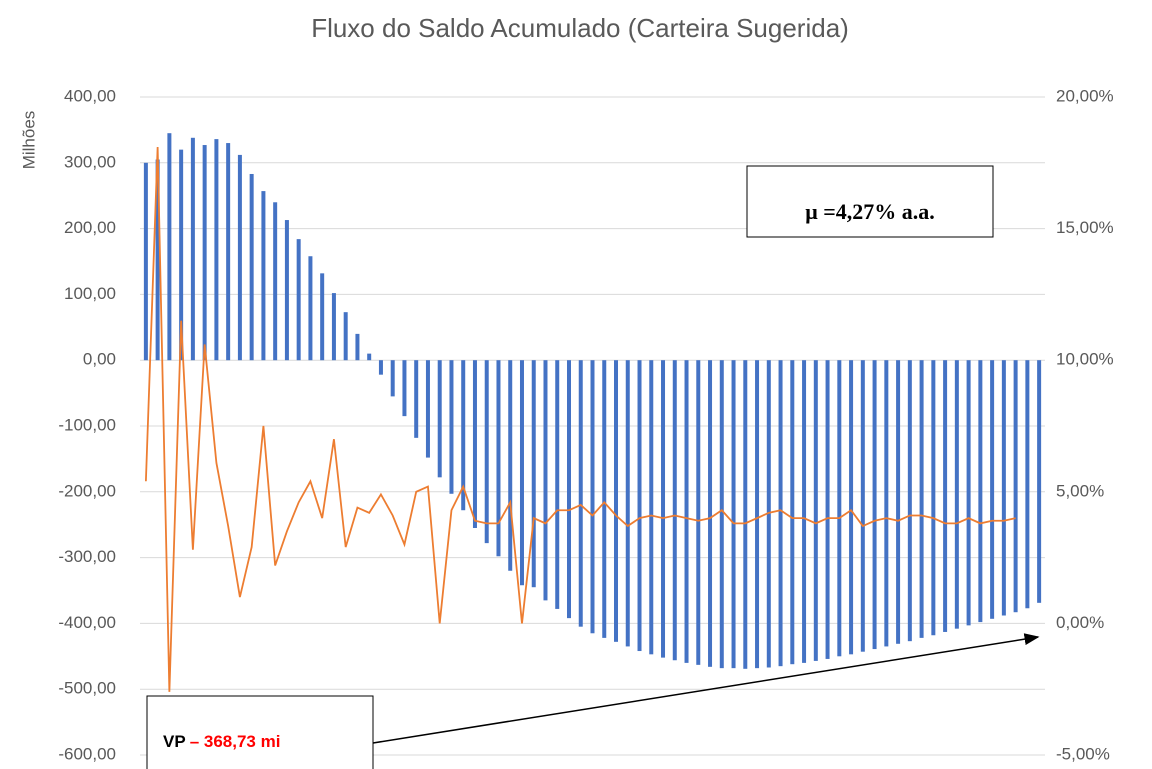  Describe the element at coordinates (1085, 227) in the screenshot. I see `y2-tick-label: 15,00%` at that location.